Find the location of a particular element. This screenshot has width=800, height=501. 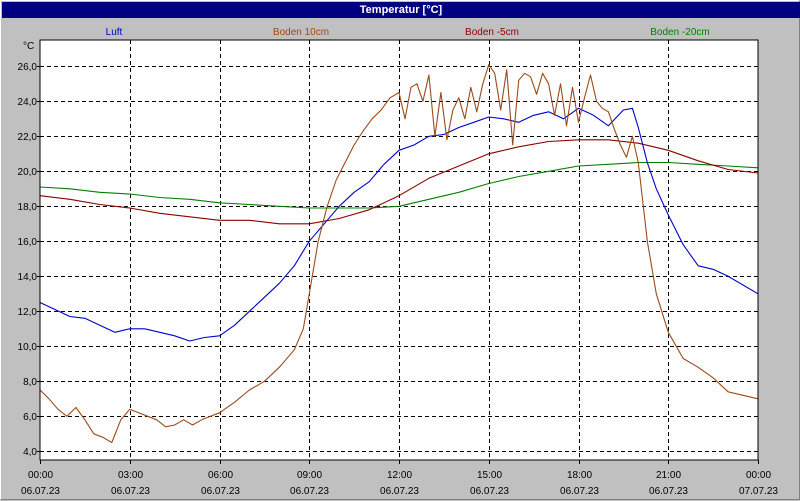

y-tick-label: 22,0 is located at coordinates (28, 137).